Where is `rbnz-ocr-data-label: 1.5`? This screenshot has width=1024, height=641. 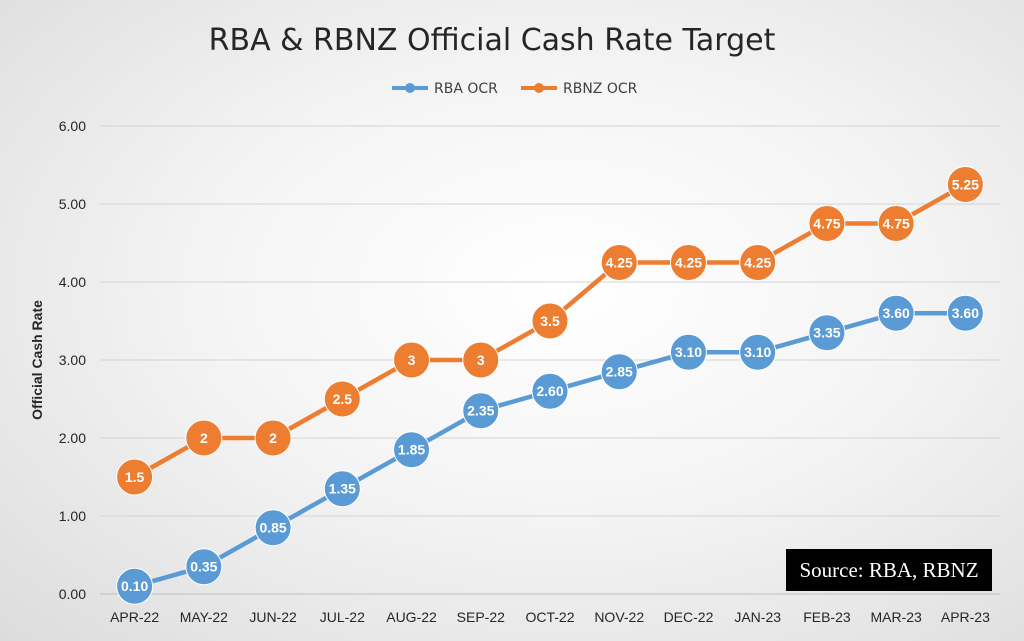 rbnz-ocr-data-label: 1.5 is located at coordinates (135, 477).